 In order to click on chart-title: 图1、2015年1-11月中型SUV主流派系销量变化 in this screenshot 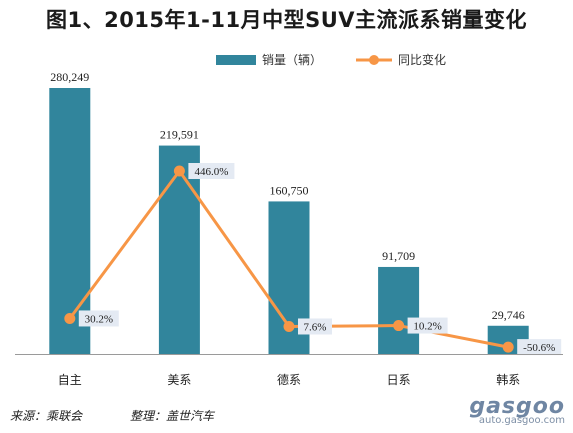, I will do `click(286, 20)`.